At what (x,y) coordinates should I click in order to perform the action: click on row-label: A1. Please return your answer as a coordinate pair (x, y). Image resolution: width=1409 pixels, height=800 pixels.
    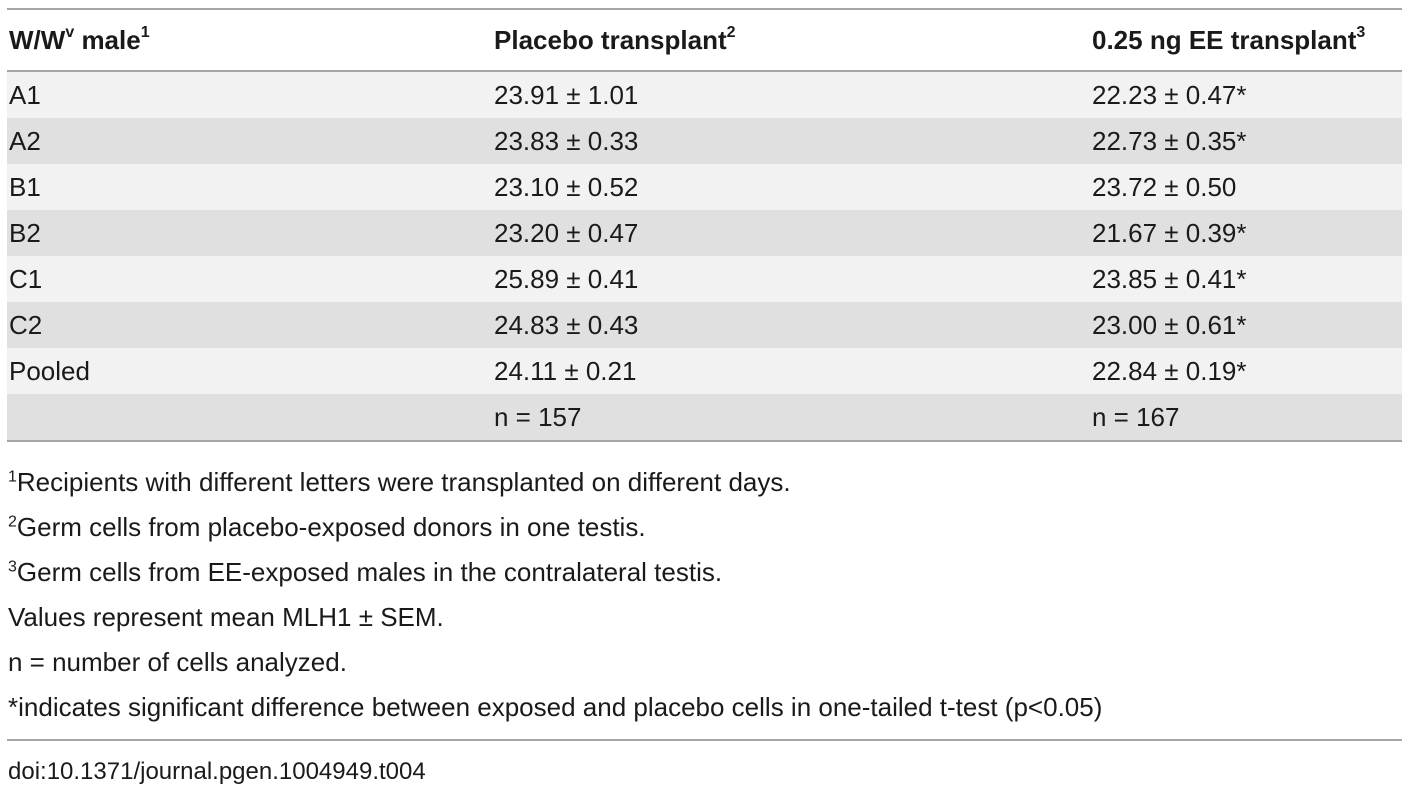
    Looking at the image, I should click on (25, 94).